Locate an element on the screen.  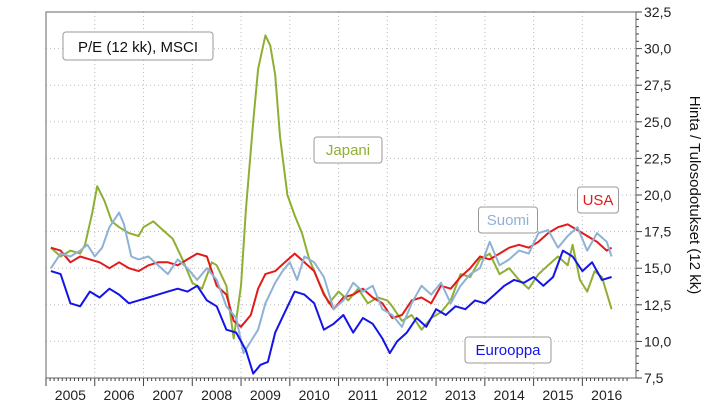
x-tick-label: 2014 is located at coordinates (509, 395).